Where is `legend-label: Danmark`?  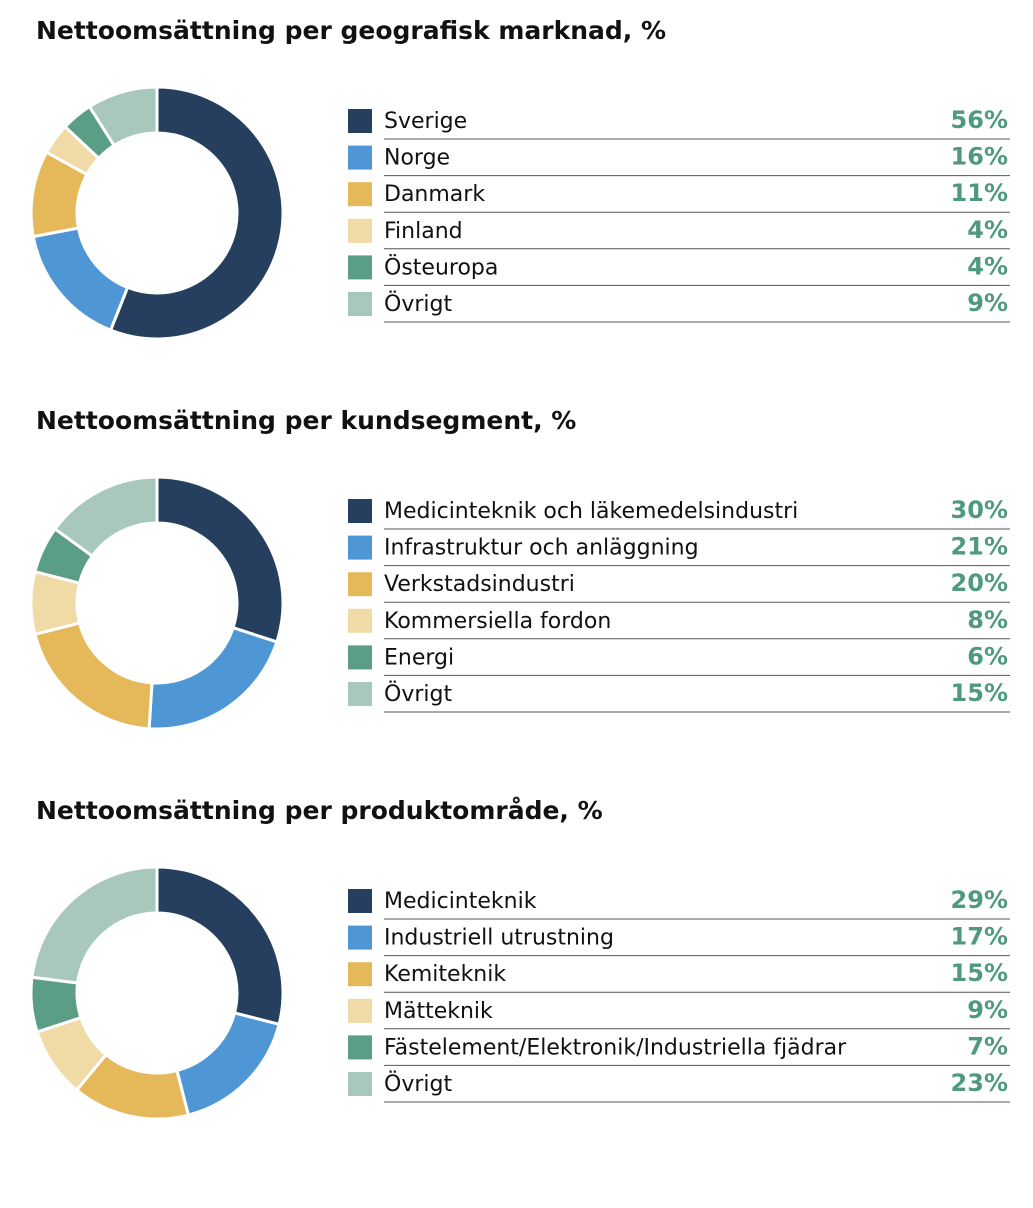 legend-label: Danmark is located at coordinates (434, 194).